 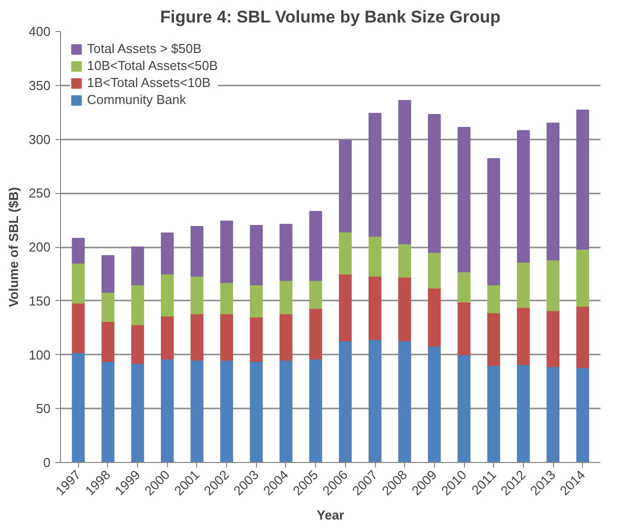 I want to click on y-tick-label: 100, so click(x=39, y=354).